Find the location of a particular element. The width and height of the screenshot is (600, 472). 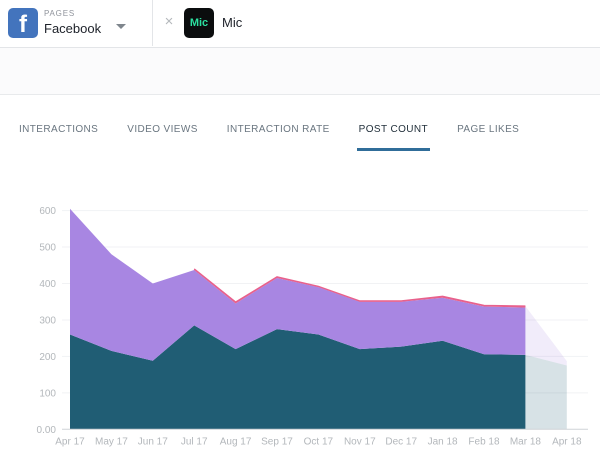

x-axis-tick: Mar 18 is located at coordinates (526, 441).